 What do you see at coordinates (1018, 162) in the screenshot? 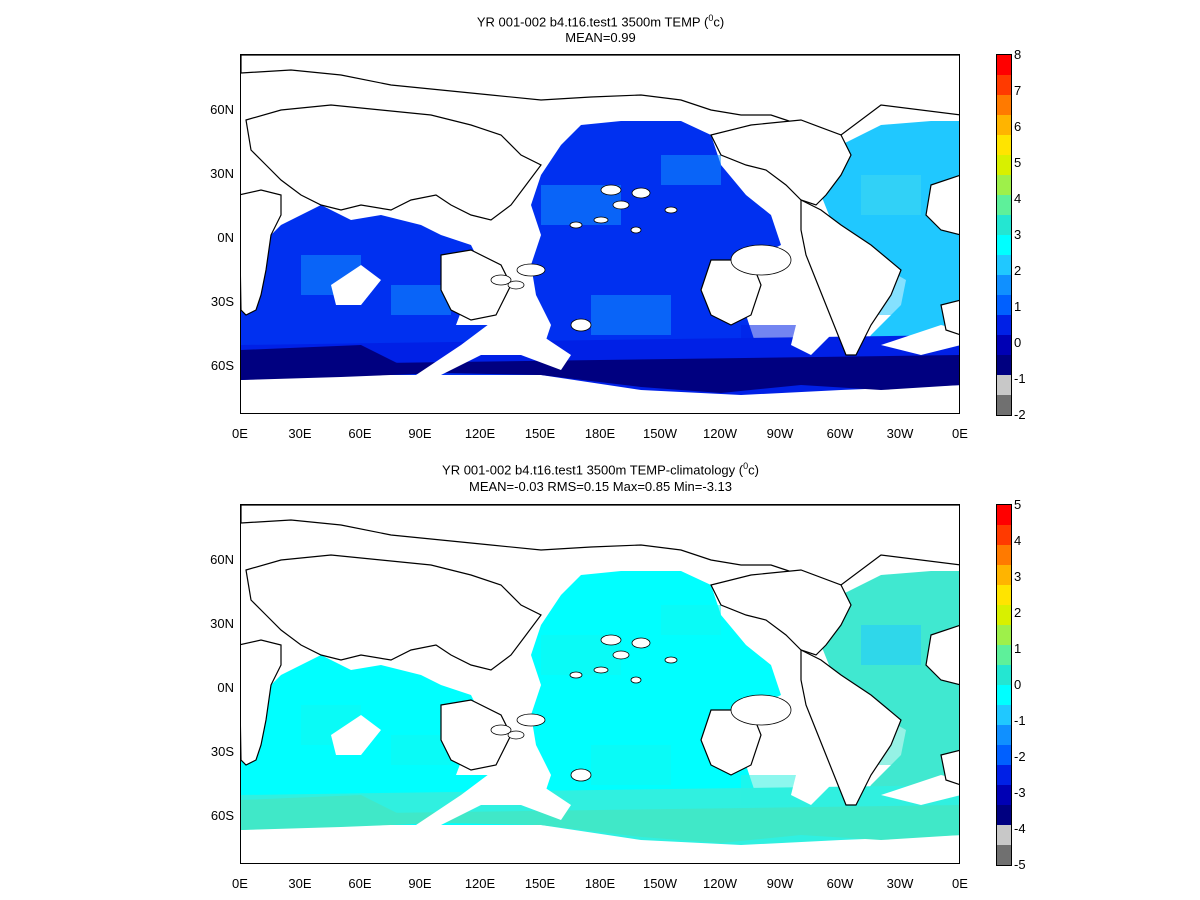
I see `colorbar-tick-label: 5` at bounding box center [1018, 162].